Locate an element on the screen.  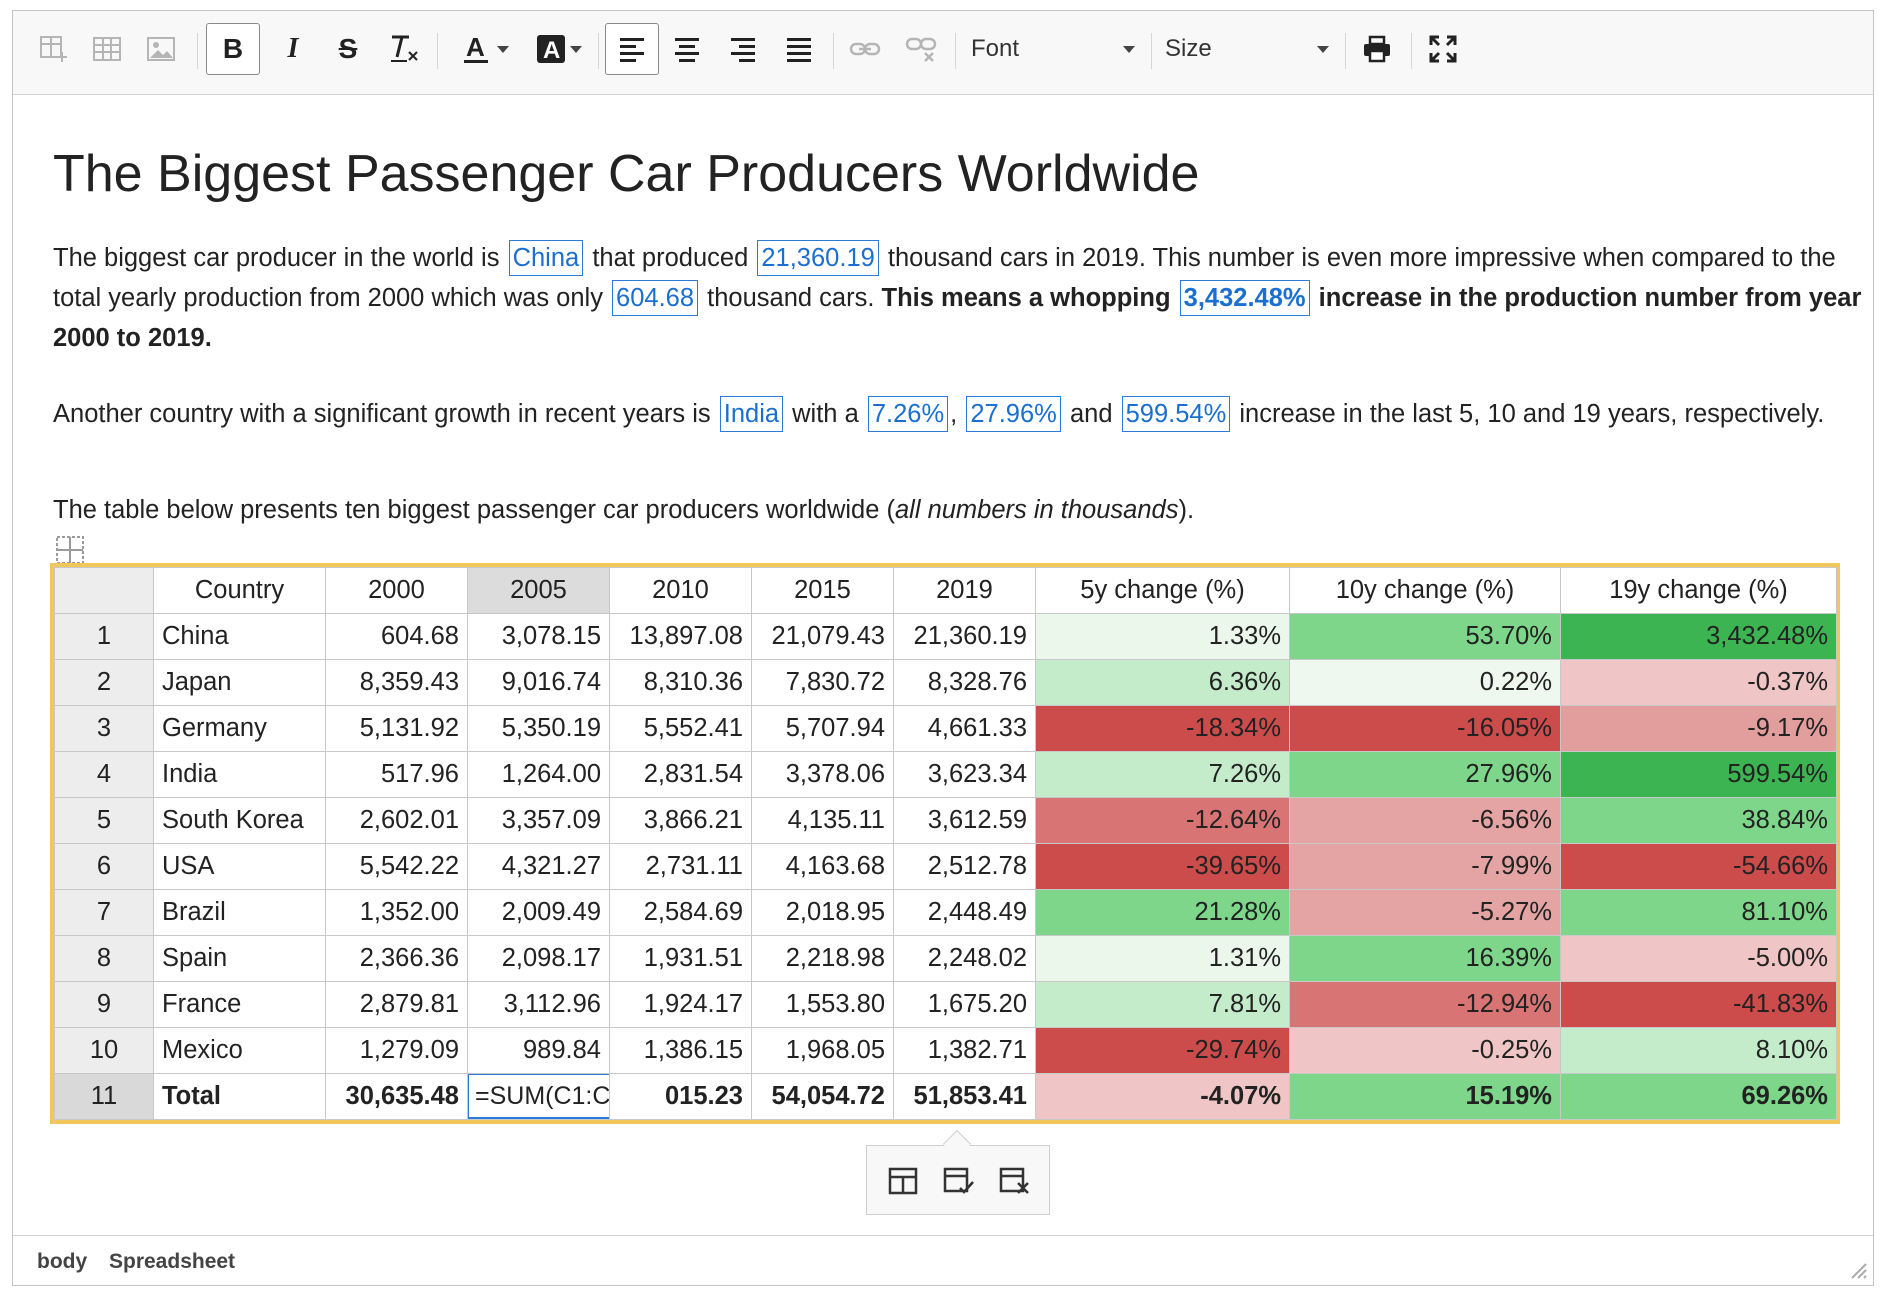
cell-y2000: 2,366.36 is located at coordinates (396, 958).